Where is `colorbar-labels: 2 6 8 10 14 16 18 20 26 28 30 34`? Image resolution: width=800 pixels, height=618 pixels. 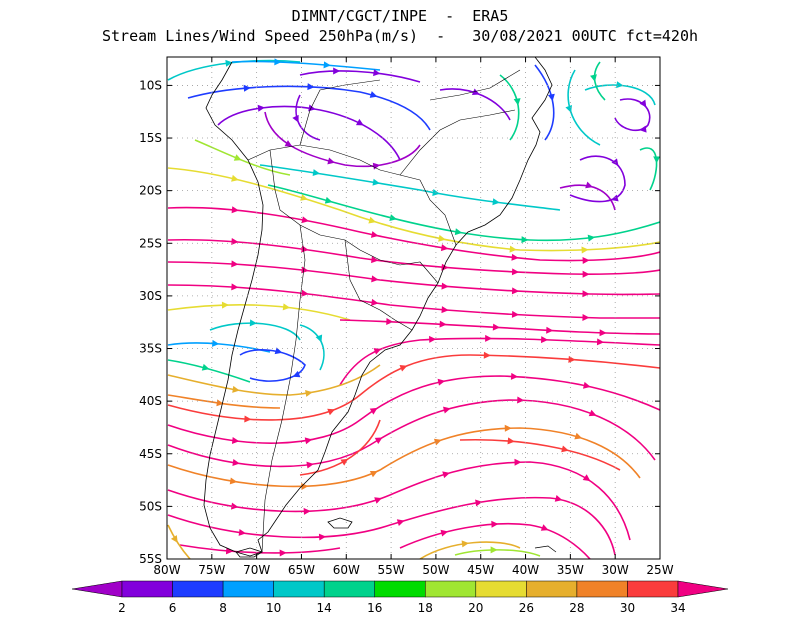
colorbar-labels: 2 6 8 10 14 16 18 20 26 28 30 34 is located at coordinates (401, 608).